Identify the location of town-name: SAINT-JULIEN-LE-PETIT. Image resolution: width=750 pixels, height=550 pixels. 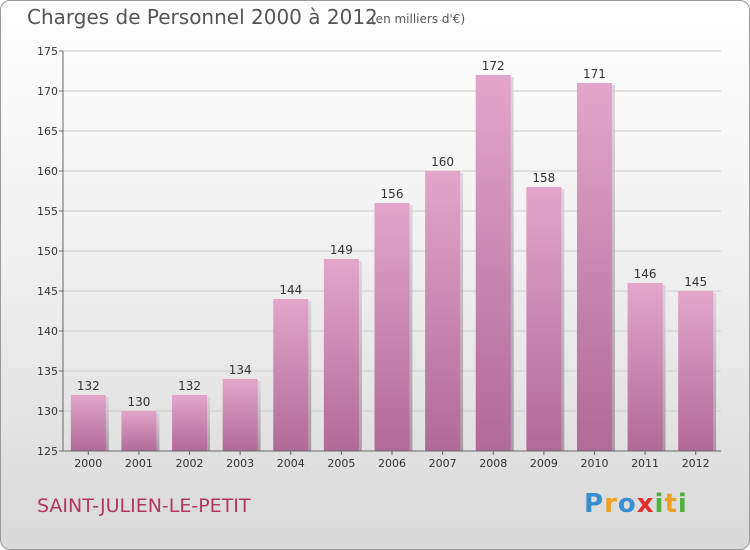
(144, 506).